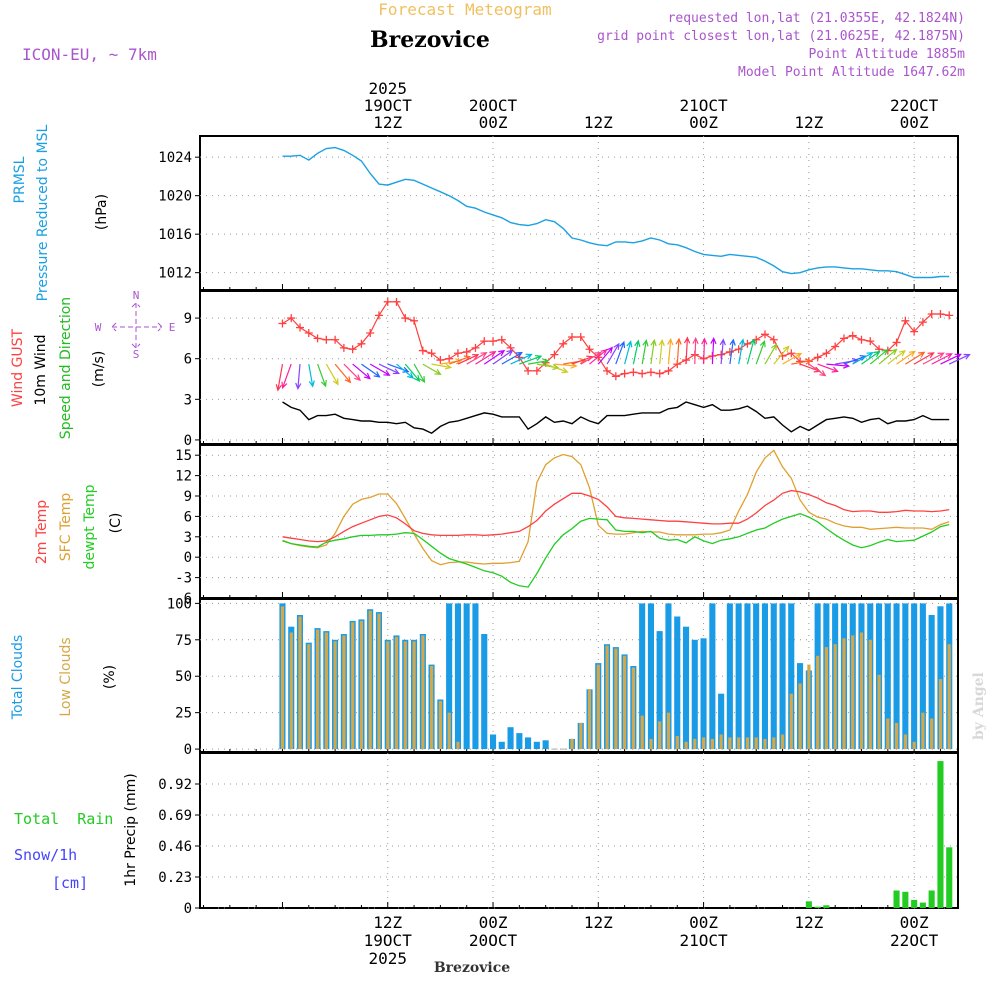  What do you see at coordinates (616, 212) in the screenshot?
I see `pressure-line` at bounding box center [616, 212].